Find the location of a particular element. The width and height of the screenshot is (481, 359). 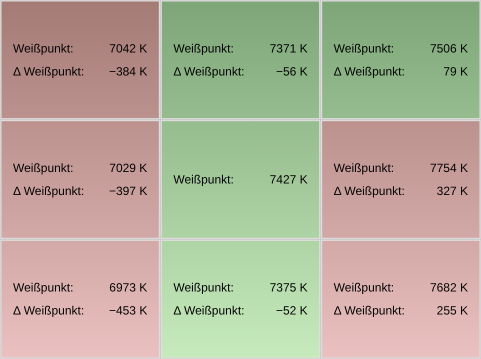

data-label: 7506 K is located at coordinates (449, 48).